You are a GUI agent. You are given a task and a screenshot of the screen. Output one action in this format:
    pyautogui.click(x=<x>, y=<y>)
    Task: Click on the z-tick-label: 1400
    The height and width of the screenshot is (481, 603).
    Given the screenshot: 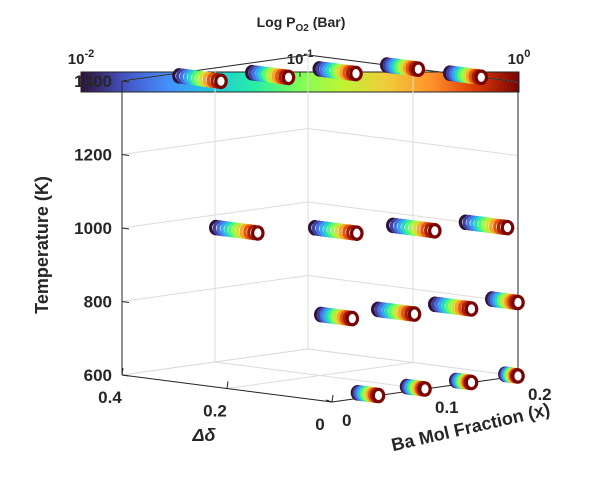 What is the action you would take?
    pyautogui.click(x=93, y=81)
    